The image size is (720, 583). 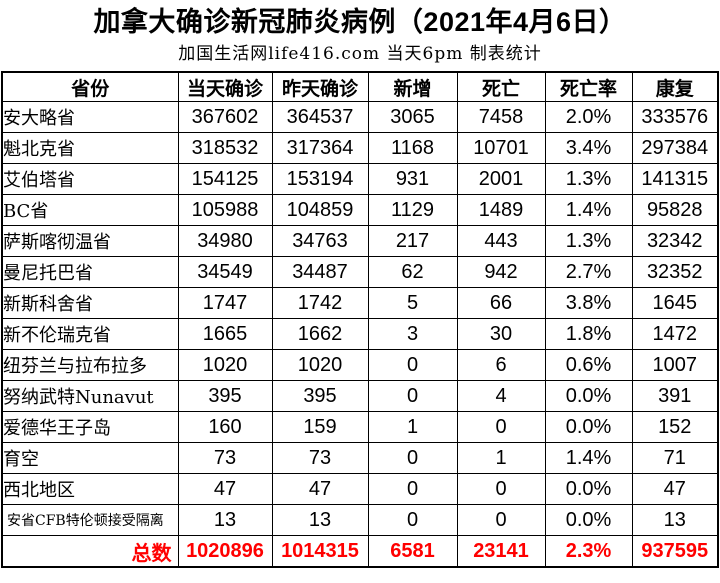 What do you see at coordinates (90, 427) in the screenshot?
I see `province-cell: 爱德华王子岛` at bounding box center [90, 427].